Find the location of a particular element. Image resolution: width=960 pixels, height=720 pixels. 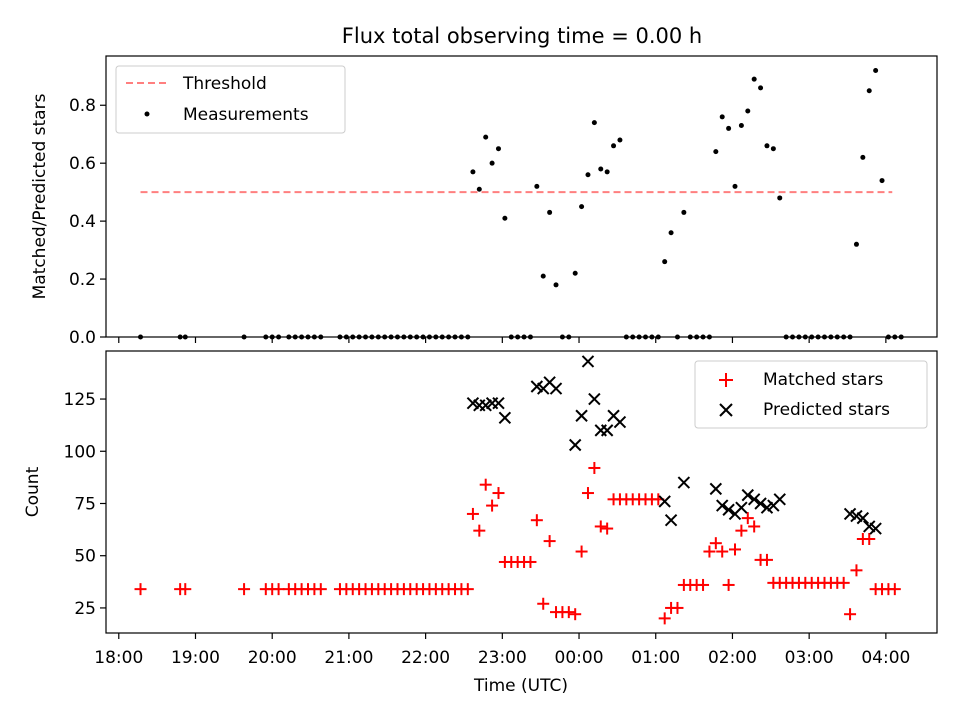

x-axis-label: Time (UTC) is located at coordinates (520, 686).